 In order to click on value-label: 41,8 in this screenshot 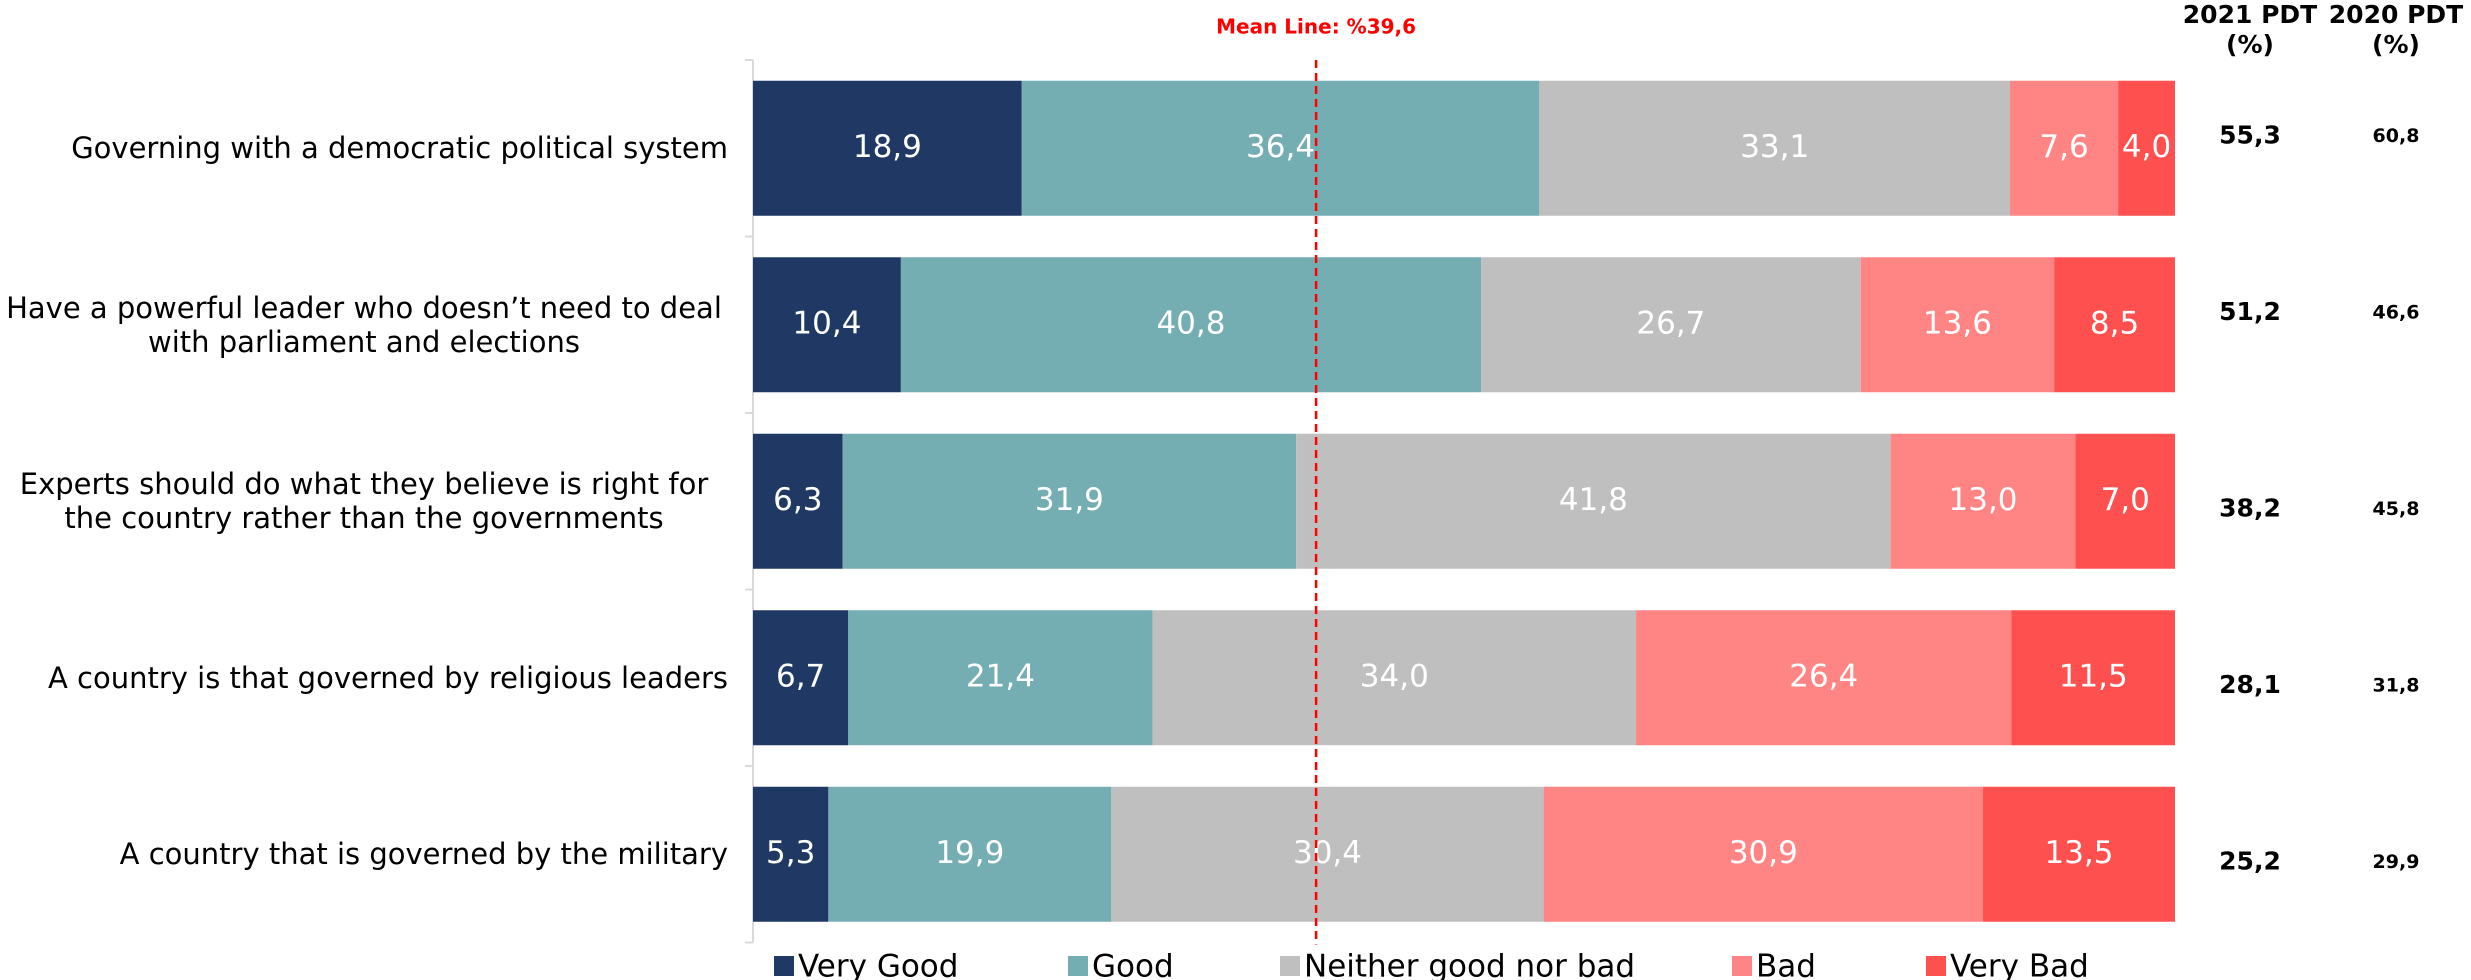, I will do `click(1593, 500)`.